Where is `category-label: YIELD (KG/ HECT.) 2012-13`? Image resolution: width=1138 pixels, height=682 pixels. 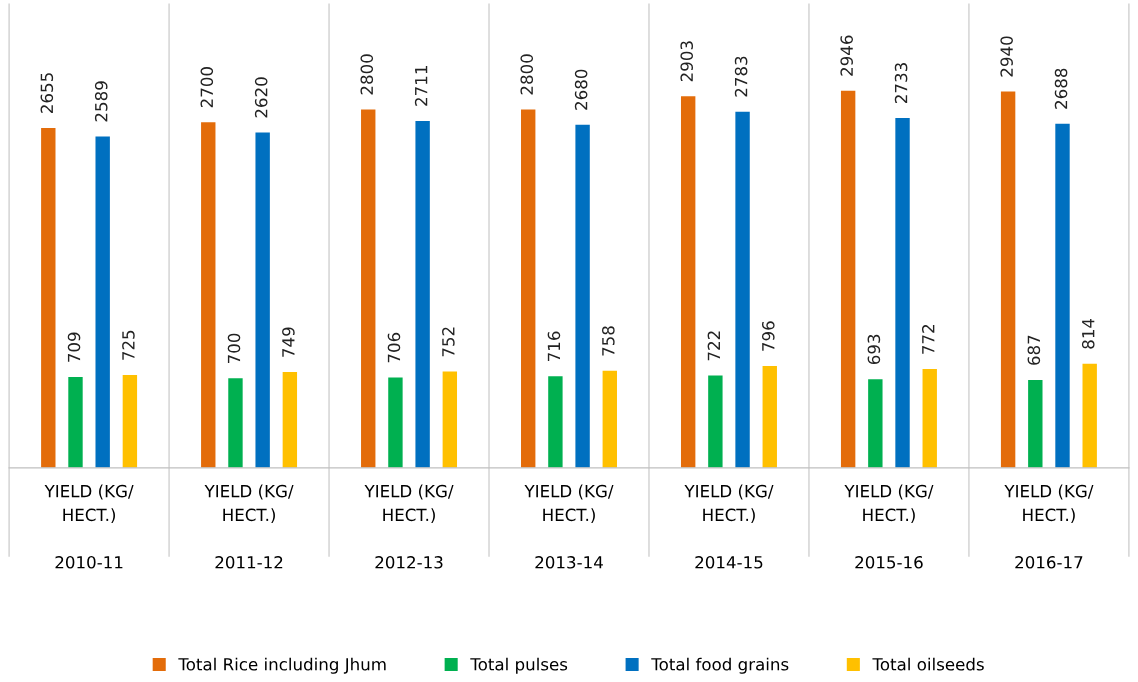
category-label: YIELD (KG/ HECT.) 2012-13 is located at coordinates (409, 526).